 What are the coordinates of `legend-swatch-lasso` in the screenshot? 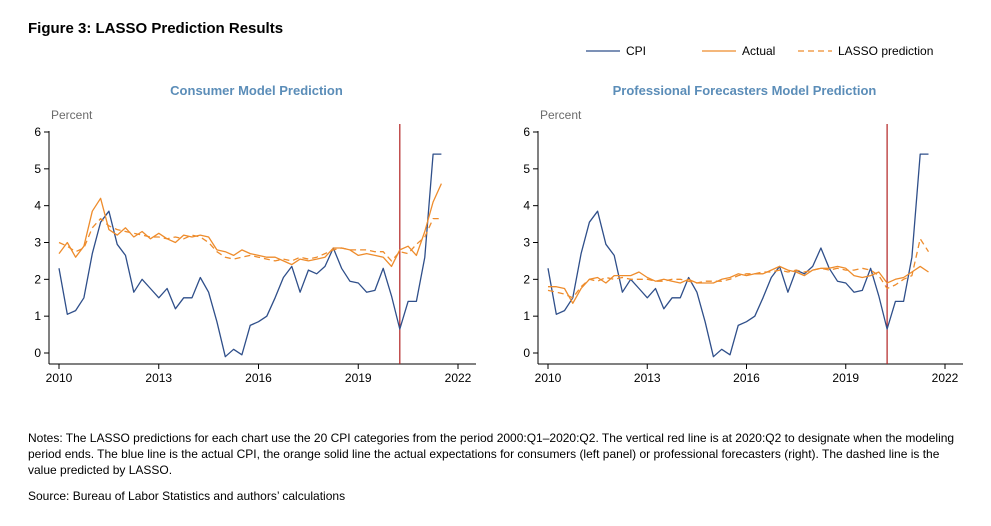 It's located at (815, 51).